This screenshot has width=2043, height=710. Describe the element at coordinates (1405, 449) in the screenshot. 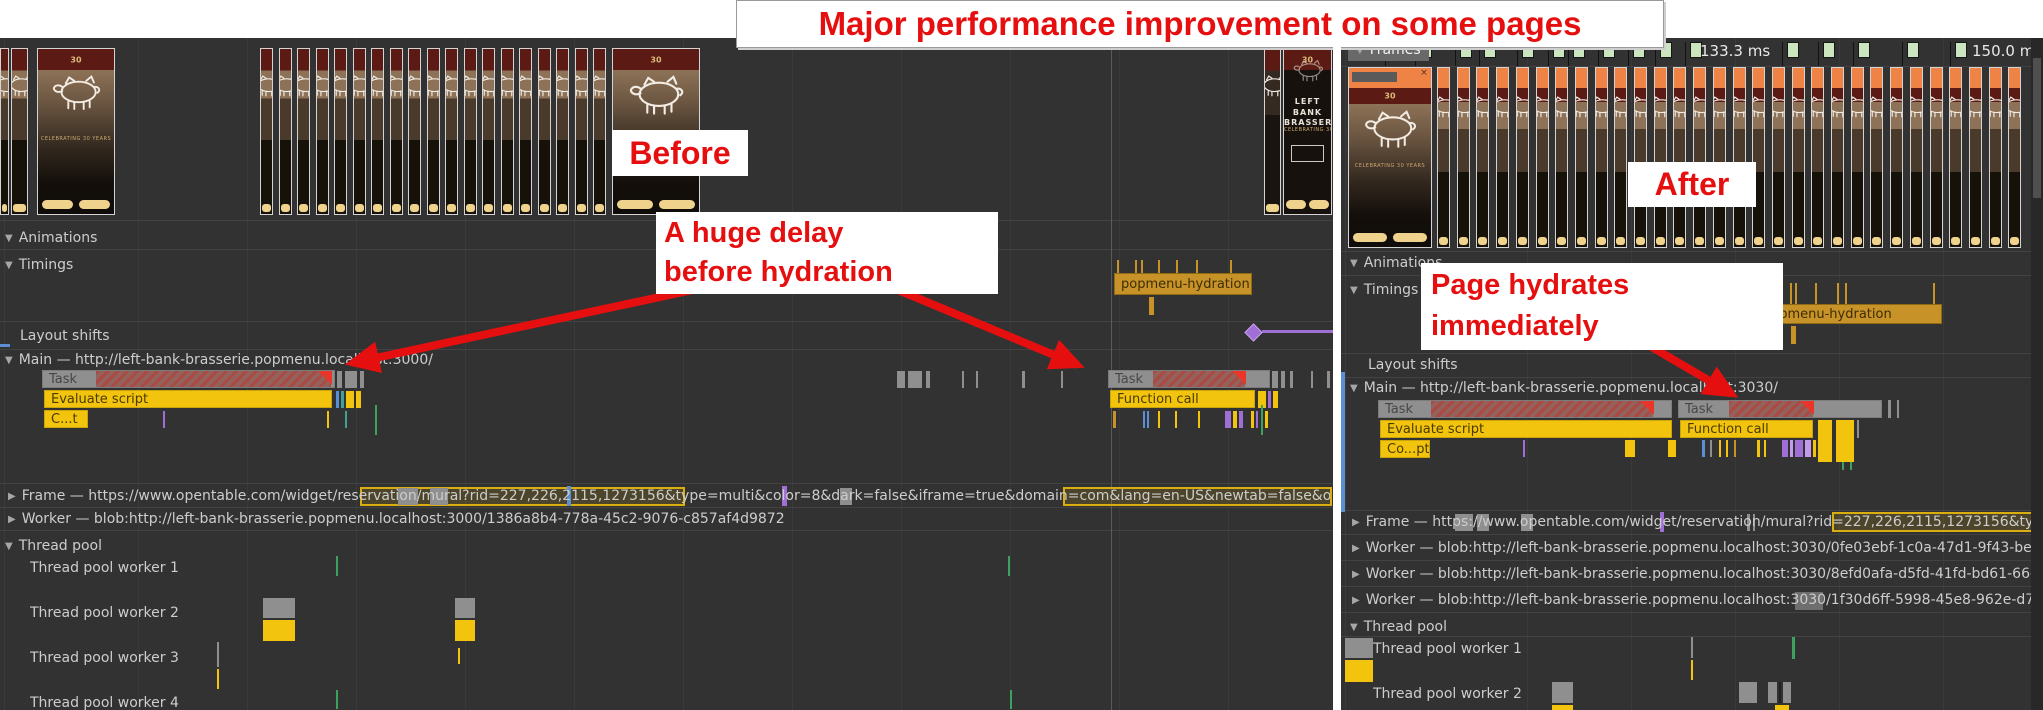

I see `compile-bar: Co...pt` at that location.